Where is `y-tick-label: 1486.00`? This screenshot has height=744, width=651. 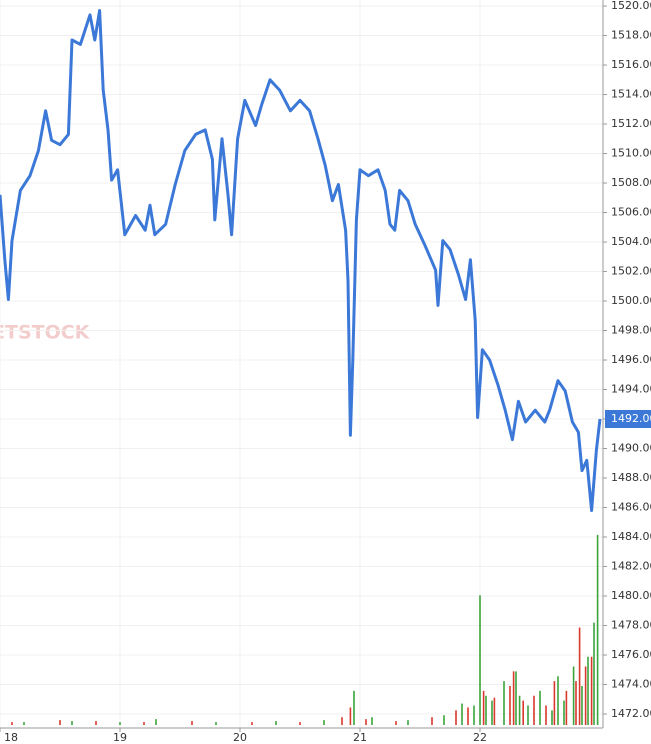
y-tick-label: 1486.00 is located at coordinates (631, 507).